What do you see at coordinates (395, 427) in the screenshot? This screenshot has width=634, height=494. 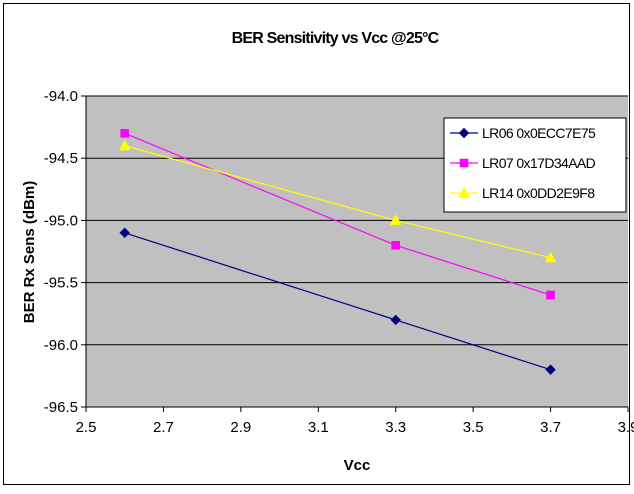 I see `x-tick-label: 3.3` at bounding box center [395, 427].